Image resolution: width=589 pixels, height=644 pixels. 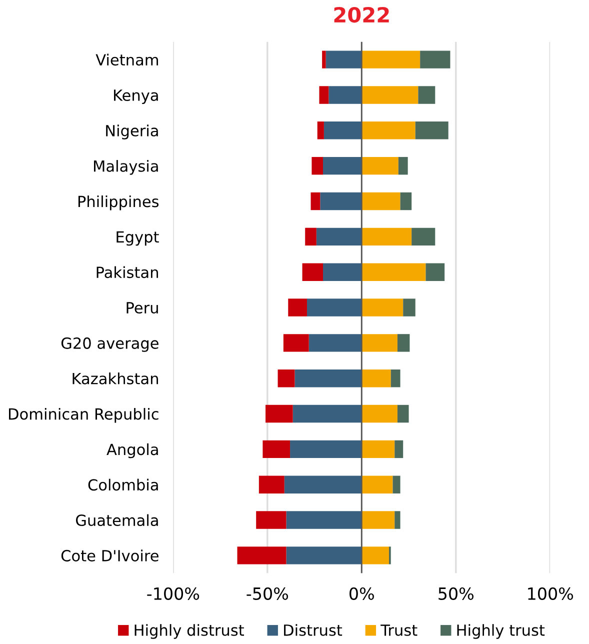 I want to click on y-tick-label: Kenya, so click(x=136, y=97).